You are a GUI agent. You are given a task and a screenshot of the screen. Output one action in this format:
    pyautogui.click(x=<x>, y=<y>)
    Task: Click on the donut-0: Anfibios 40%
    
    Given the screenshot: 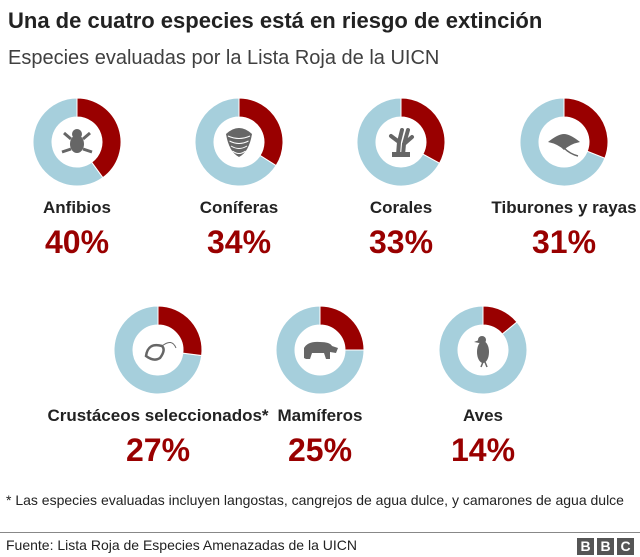 What is the action you would take?
    pyautogui.click(x=77, y=178)
    